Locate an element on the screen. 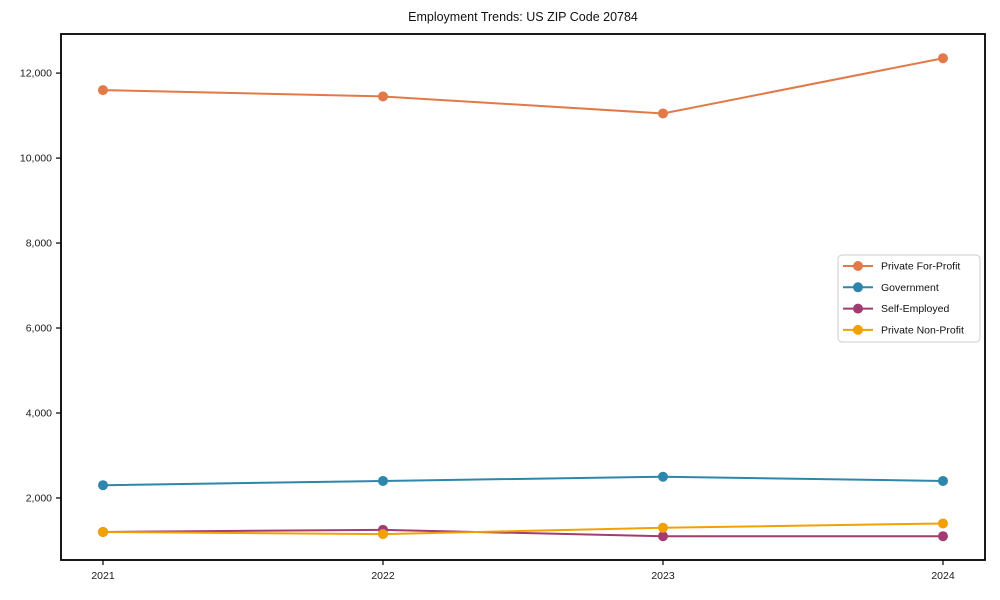  x-tick-label: 2022 is located at coordinates (383, 576).